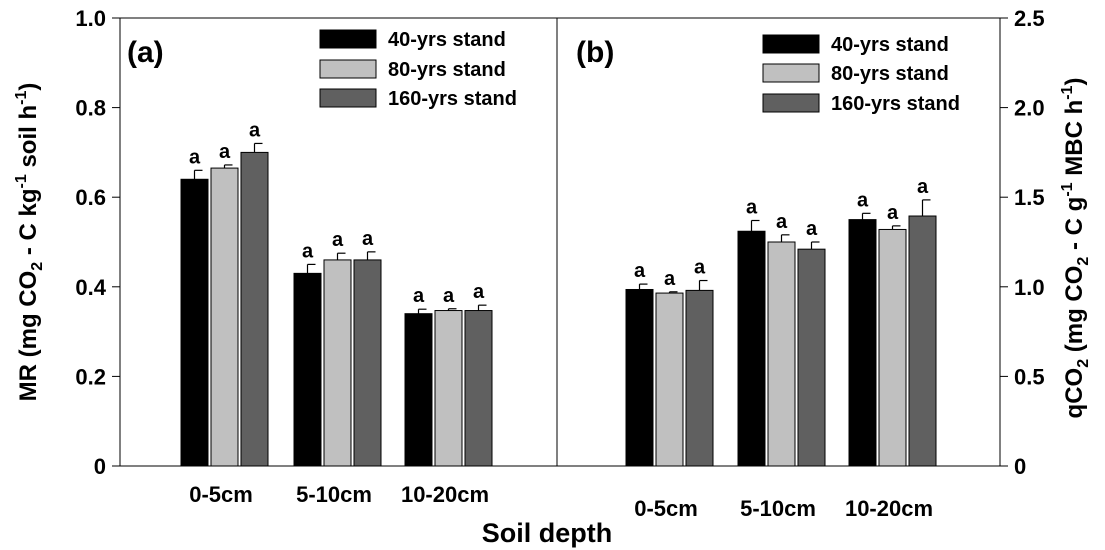 The width and height of the screenshot is (1105, 550). What do you see at coordinates (29, 242) in the screenshot?
I see `y-axis-label-left: MR (mg CO2 - C kg-1 soil h-1)` at bounding box center [29, 242].